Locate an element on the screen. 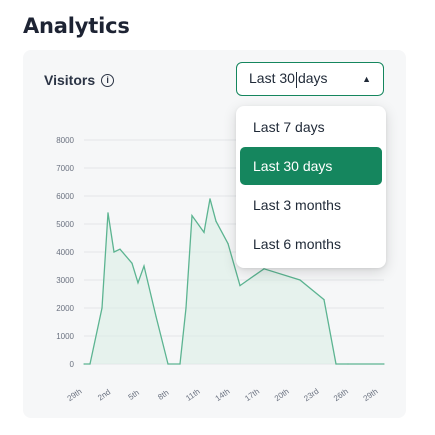 This screenshot has height=435, width=435. x-tick-label: 8th is located at coordinates (163, 395).